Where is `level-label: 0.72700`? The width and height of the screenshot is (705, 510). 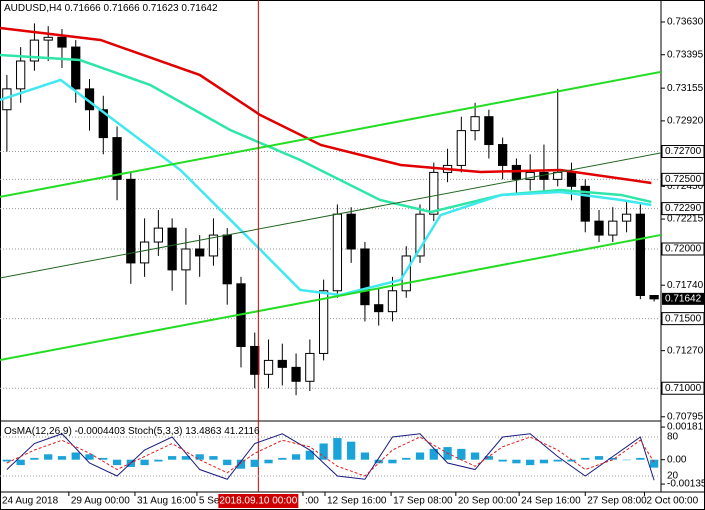 level-label: 0.72700 is located at coordinates (683, 151).